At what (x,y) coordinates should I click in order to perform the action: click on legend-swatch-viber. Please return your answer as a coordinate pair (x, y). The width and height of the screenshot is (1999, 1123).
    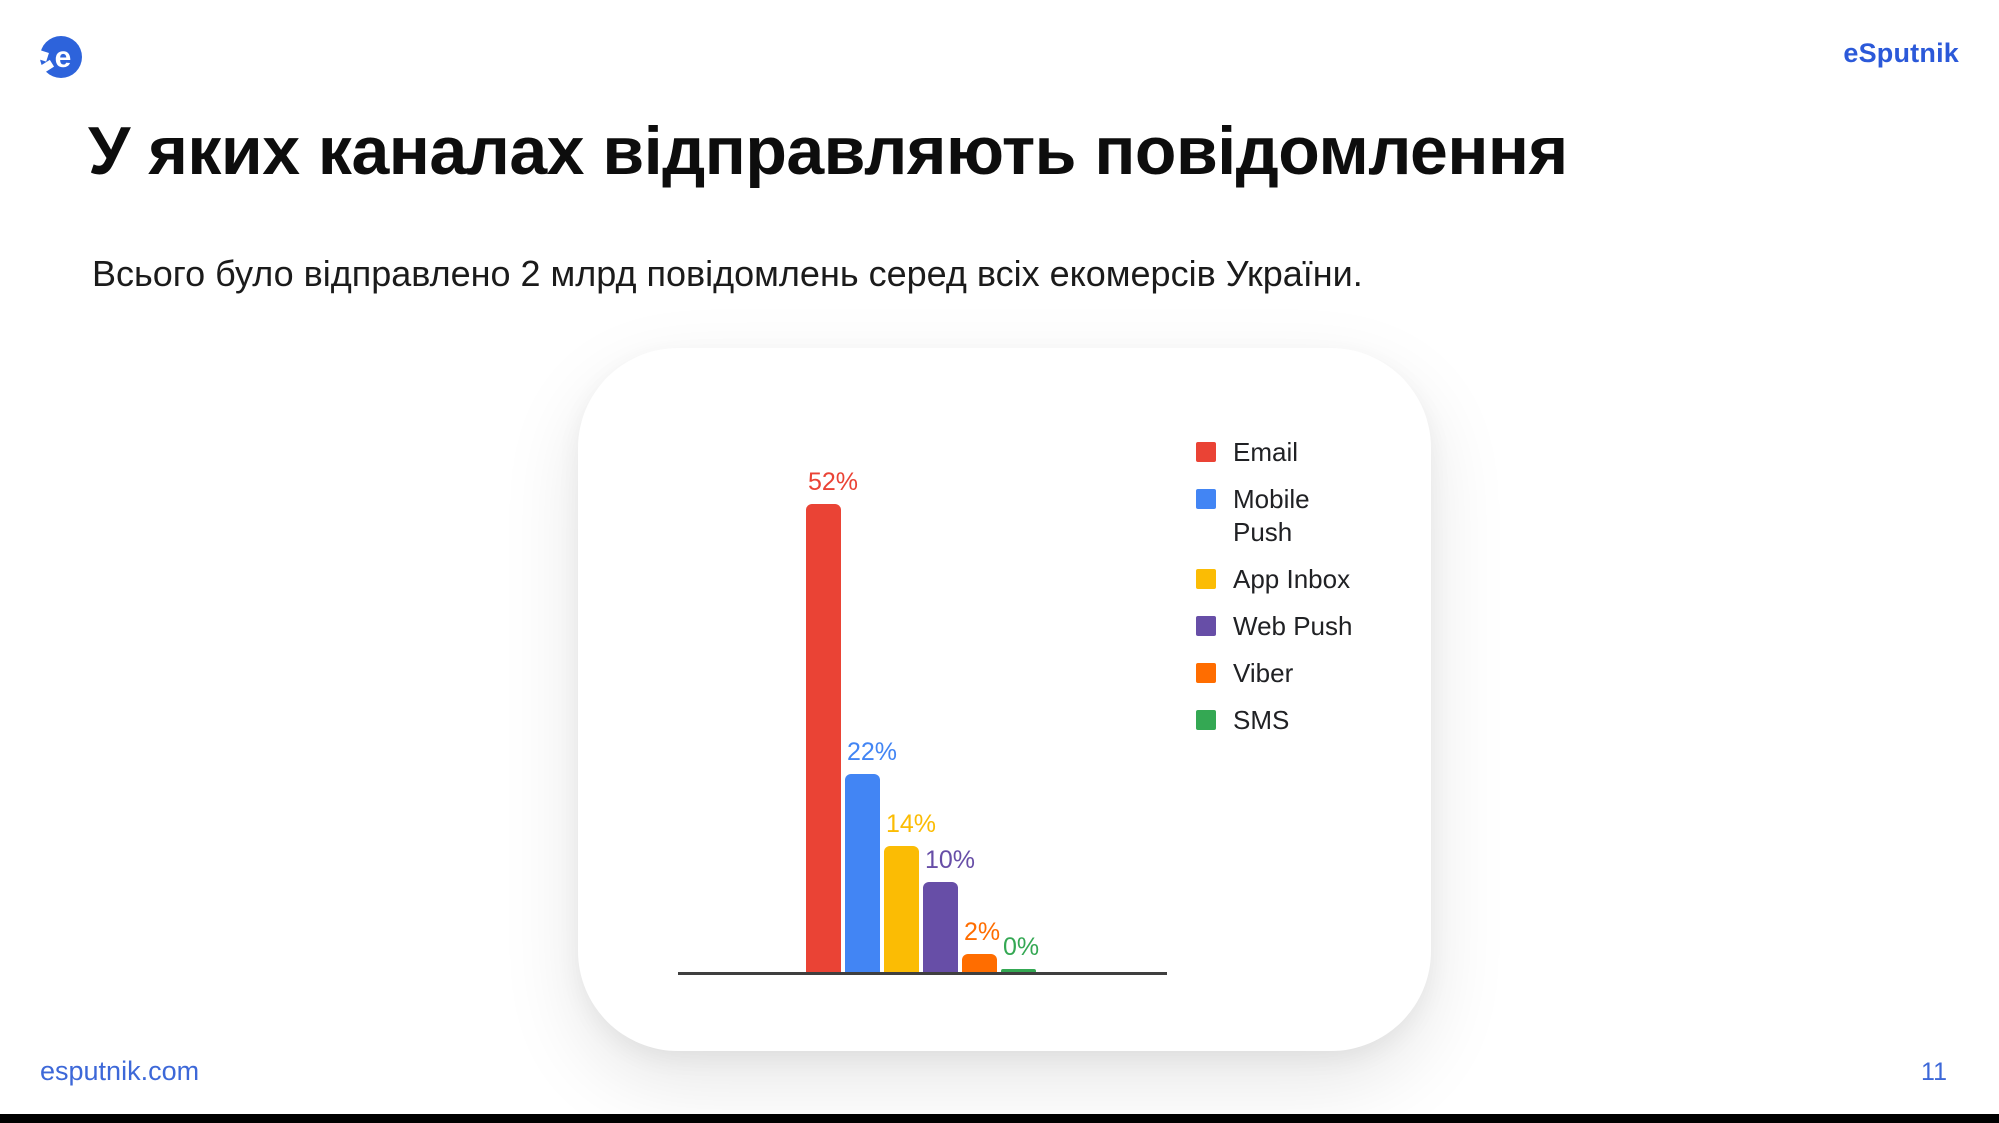
    Looking at the image, I should click on (1206, 673).